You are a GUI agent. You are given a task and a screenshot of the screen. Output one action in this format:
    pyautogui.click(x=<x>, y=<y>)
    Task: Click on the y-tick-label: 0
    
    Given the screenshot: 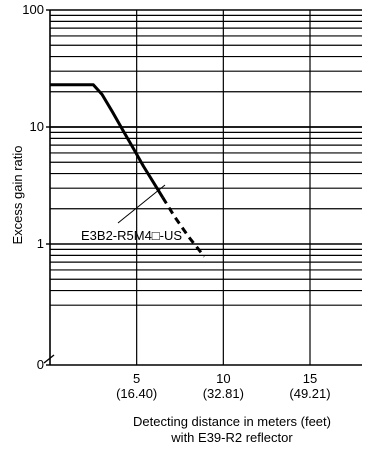 What is the action you would take?
    pyautogui.click(x=40, y=364)
    